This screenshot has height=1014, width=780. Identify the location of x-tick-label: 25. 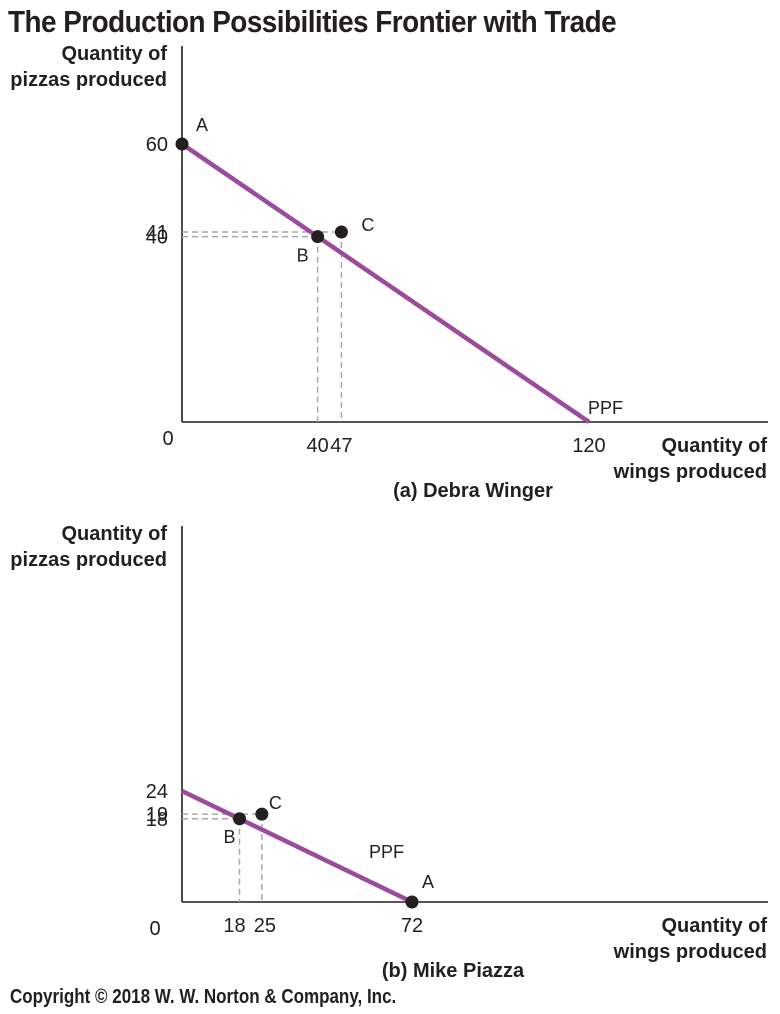
(265, 926).